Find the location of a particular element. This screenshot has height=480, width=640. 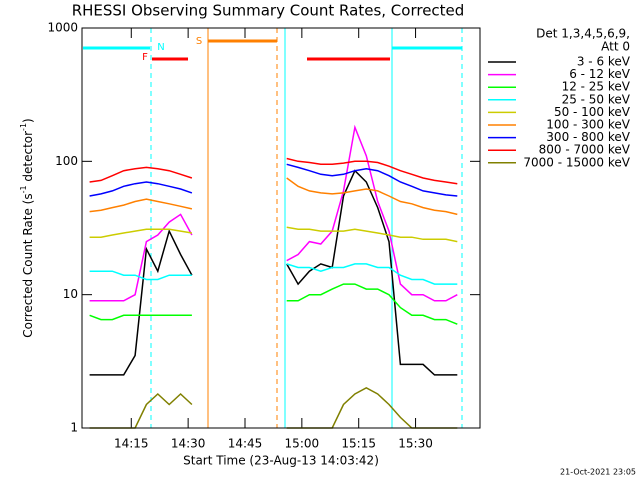

flag-label: N is located at coordinates (160, 47).